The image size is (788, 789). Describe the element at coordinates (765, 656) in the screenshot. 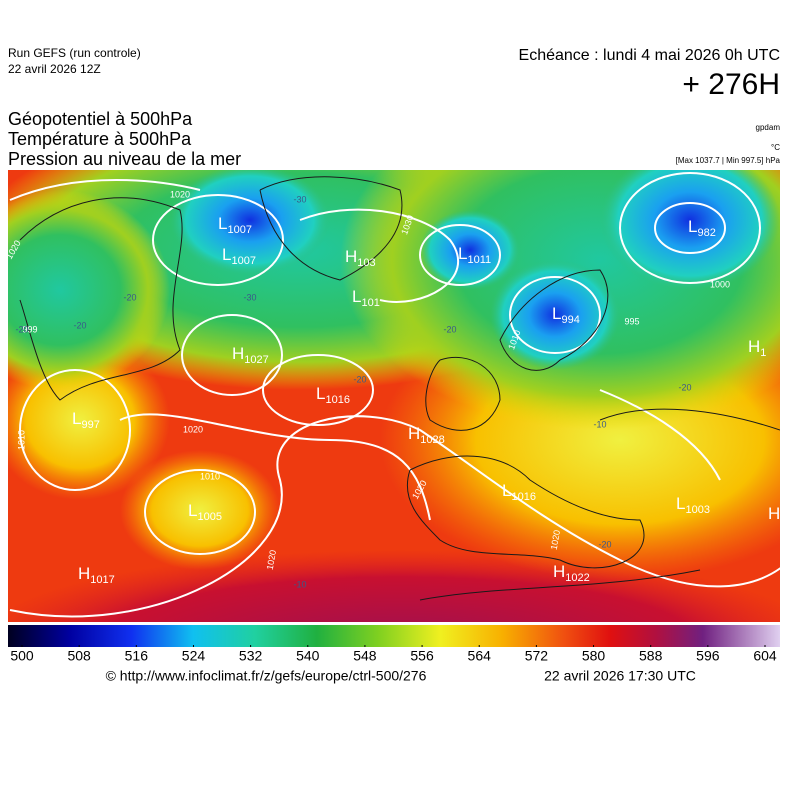

I see `colorbar-tick-label: 604` at that location.